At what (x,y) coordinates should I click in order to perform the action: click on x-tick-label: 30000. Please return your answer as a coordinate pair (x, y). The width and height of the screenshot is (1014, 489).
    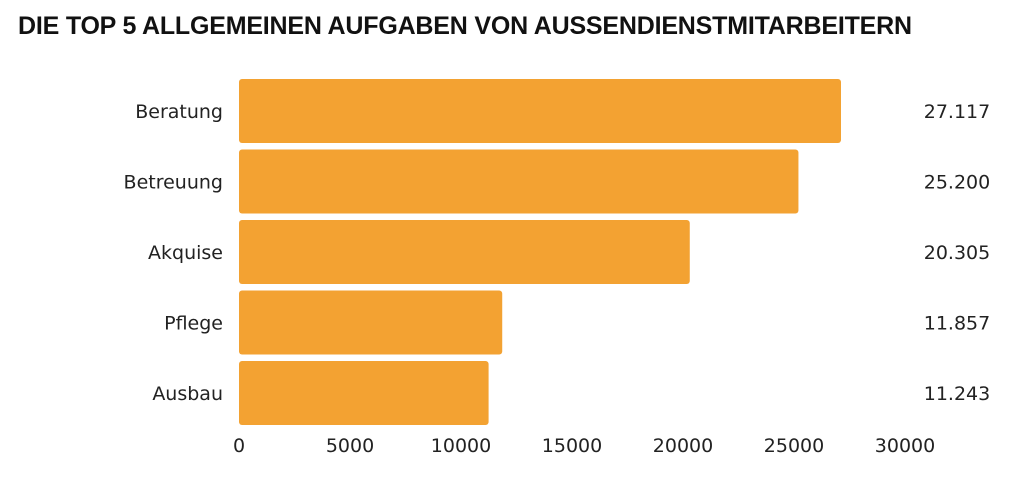
    Looking at the image, I should click on (905, 446).